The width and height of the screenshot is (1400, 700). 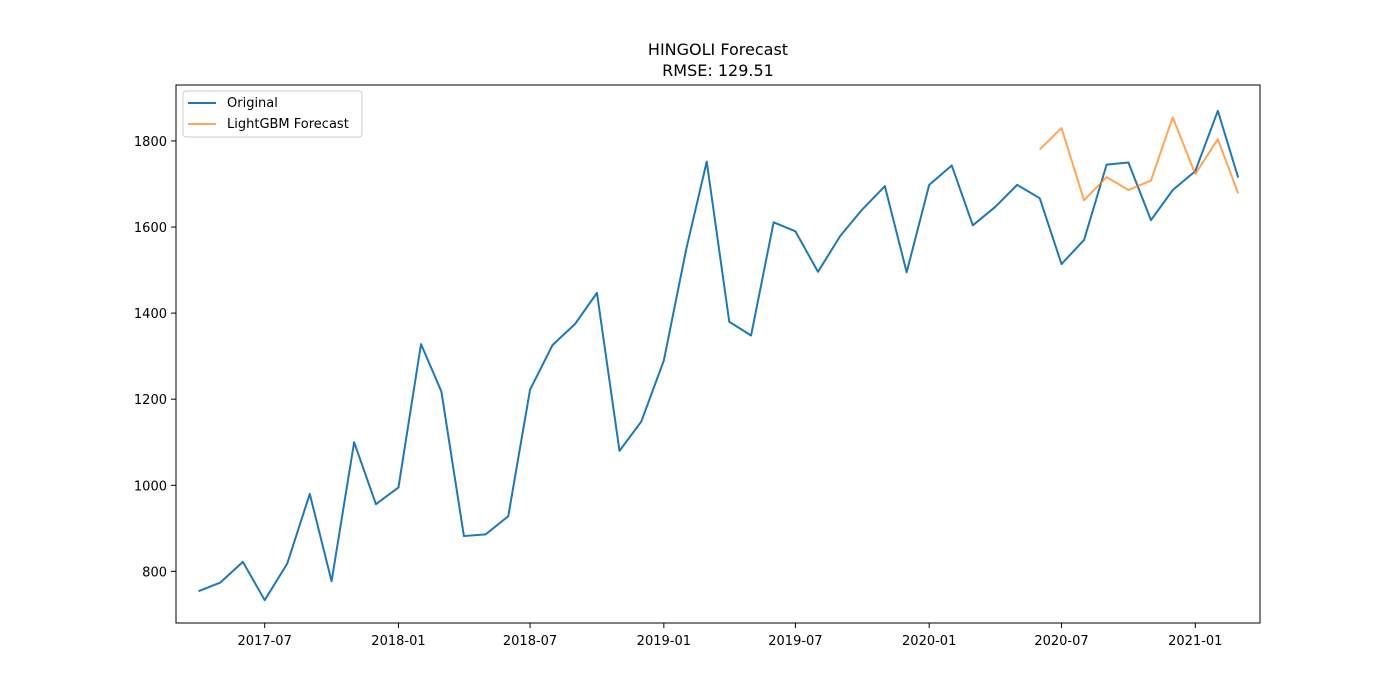 What do you see at coordinates (795, 641) in the screenshot?
I see `x-tick-label: 2019-07` at bounding box center [795, 641].